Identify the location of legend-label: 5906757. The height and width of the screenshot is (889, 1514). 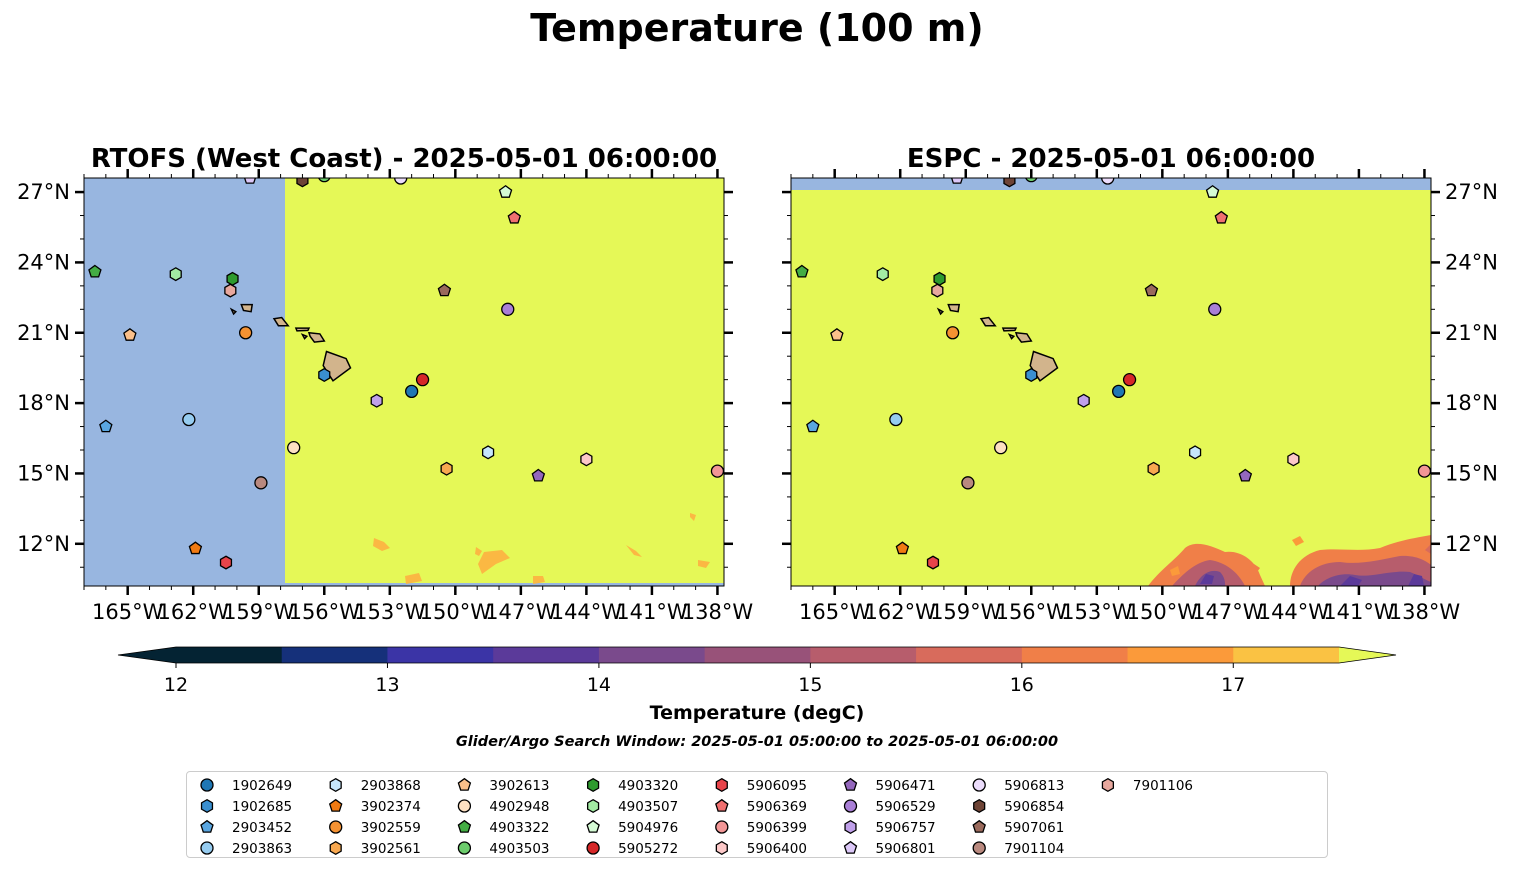
(906, 828).